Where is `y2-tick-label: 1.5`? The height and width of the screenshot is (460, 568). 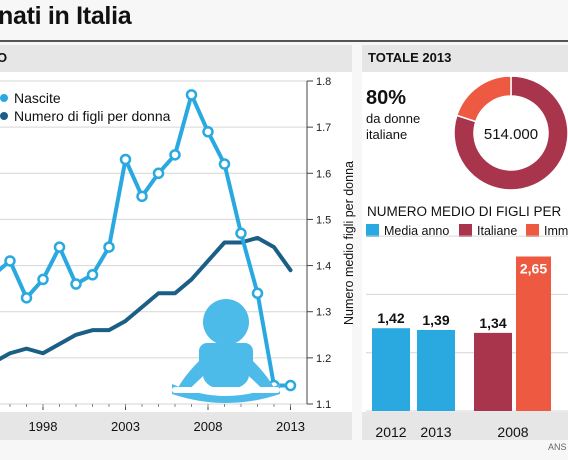 y2-tick-label: 1.5 is located at coordinates (323, 220).